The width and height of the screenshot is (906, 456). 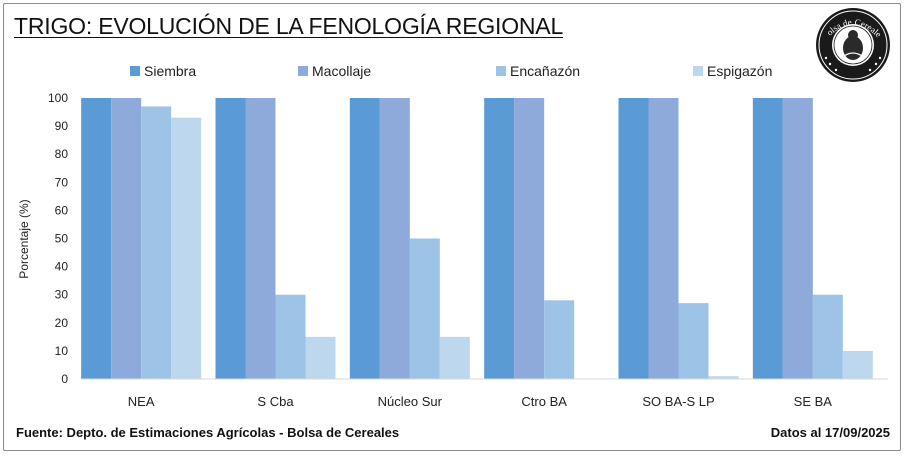 What do you see at coordinates (451, 71) in the screenshot?
I see `chart-legend: Siembra Macollaje Encañazón Espigazón` at bounding box center [451, 71].